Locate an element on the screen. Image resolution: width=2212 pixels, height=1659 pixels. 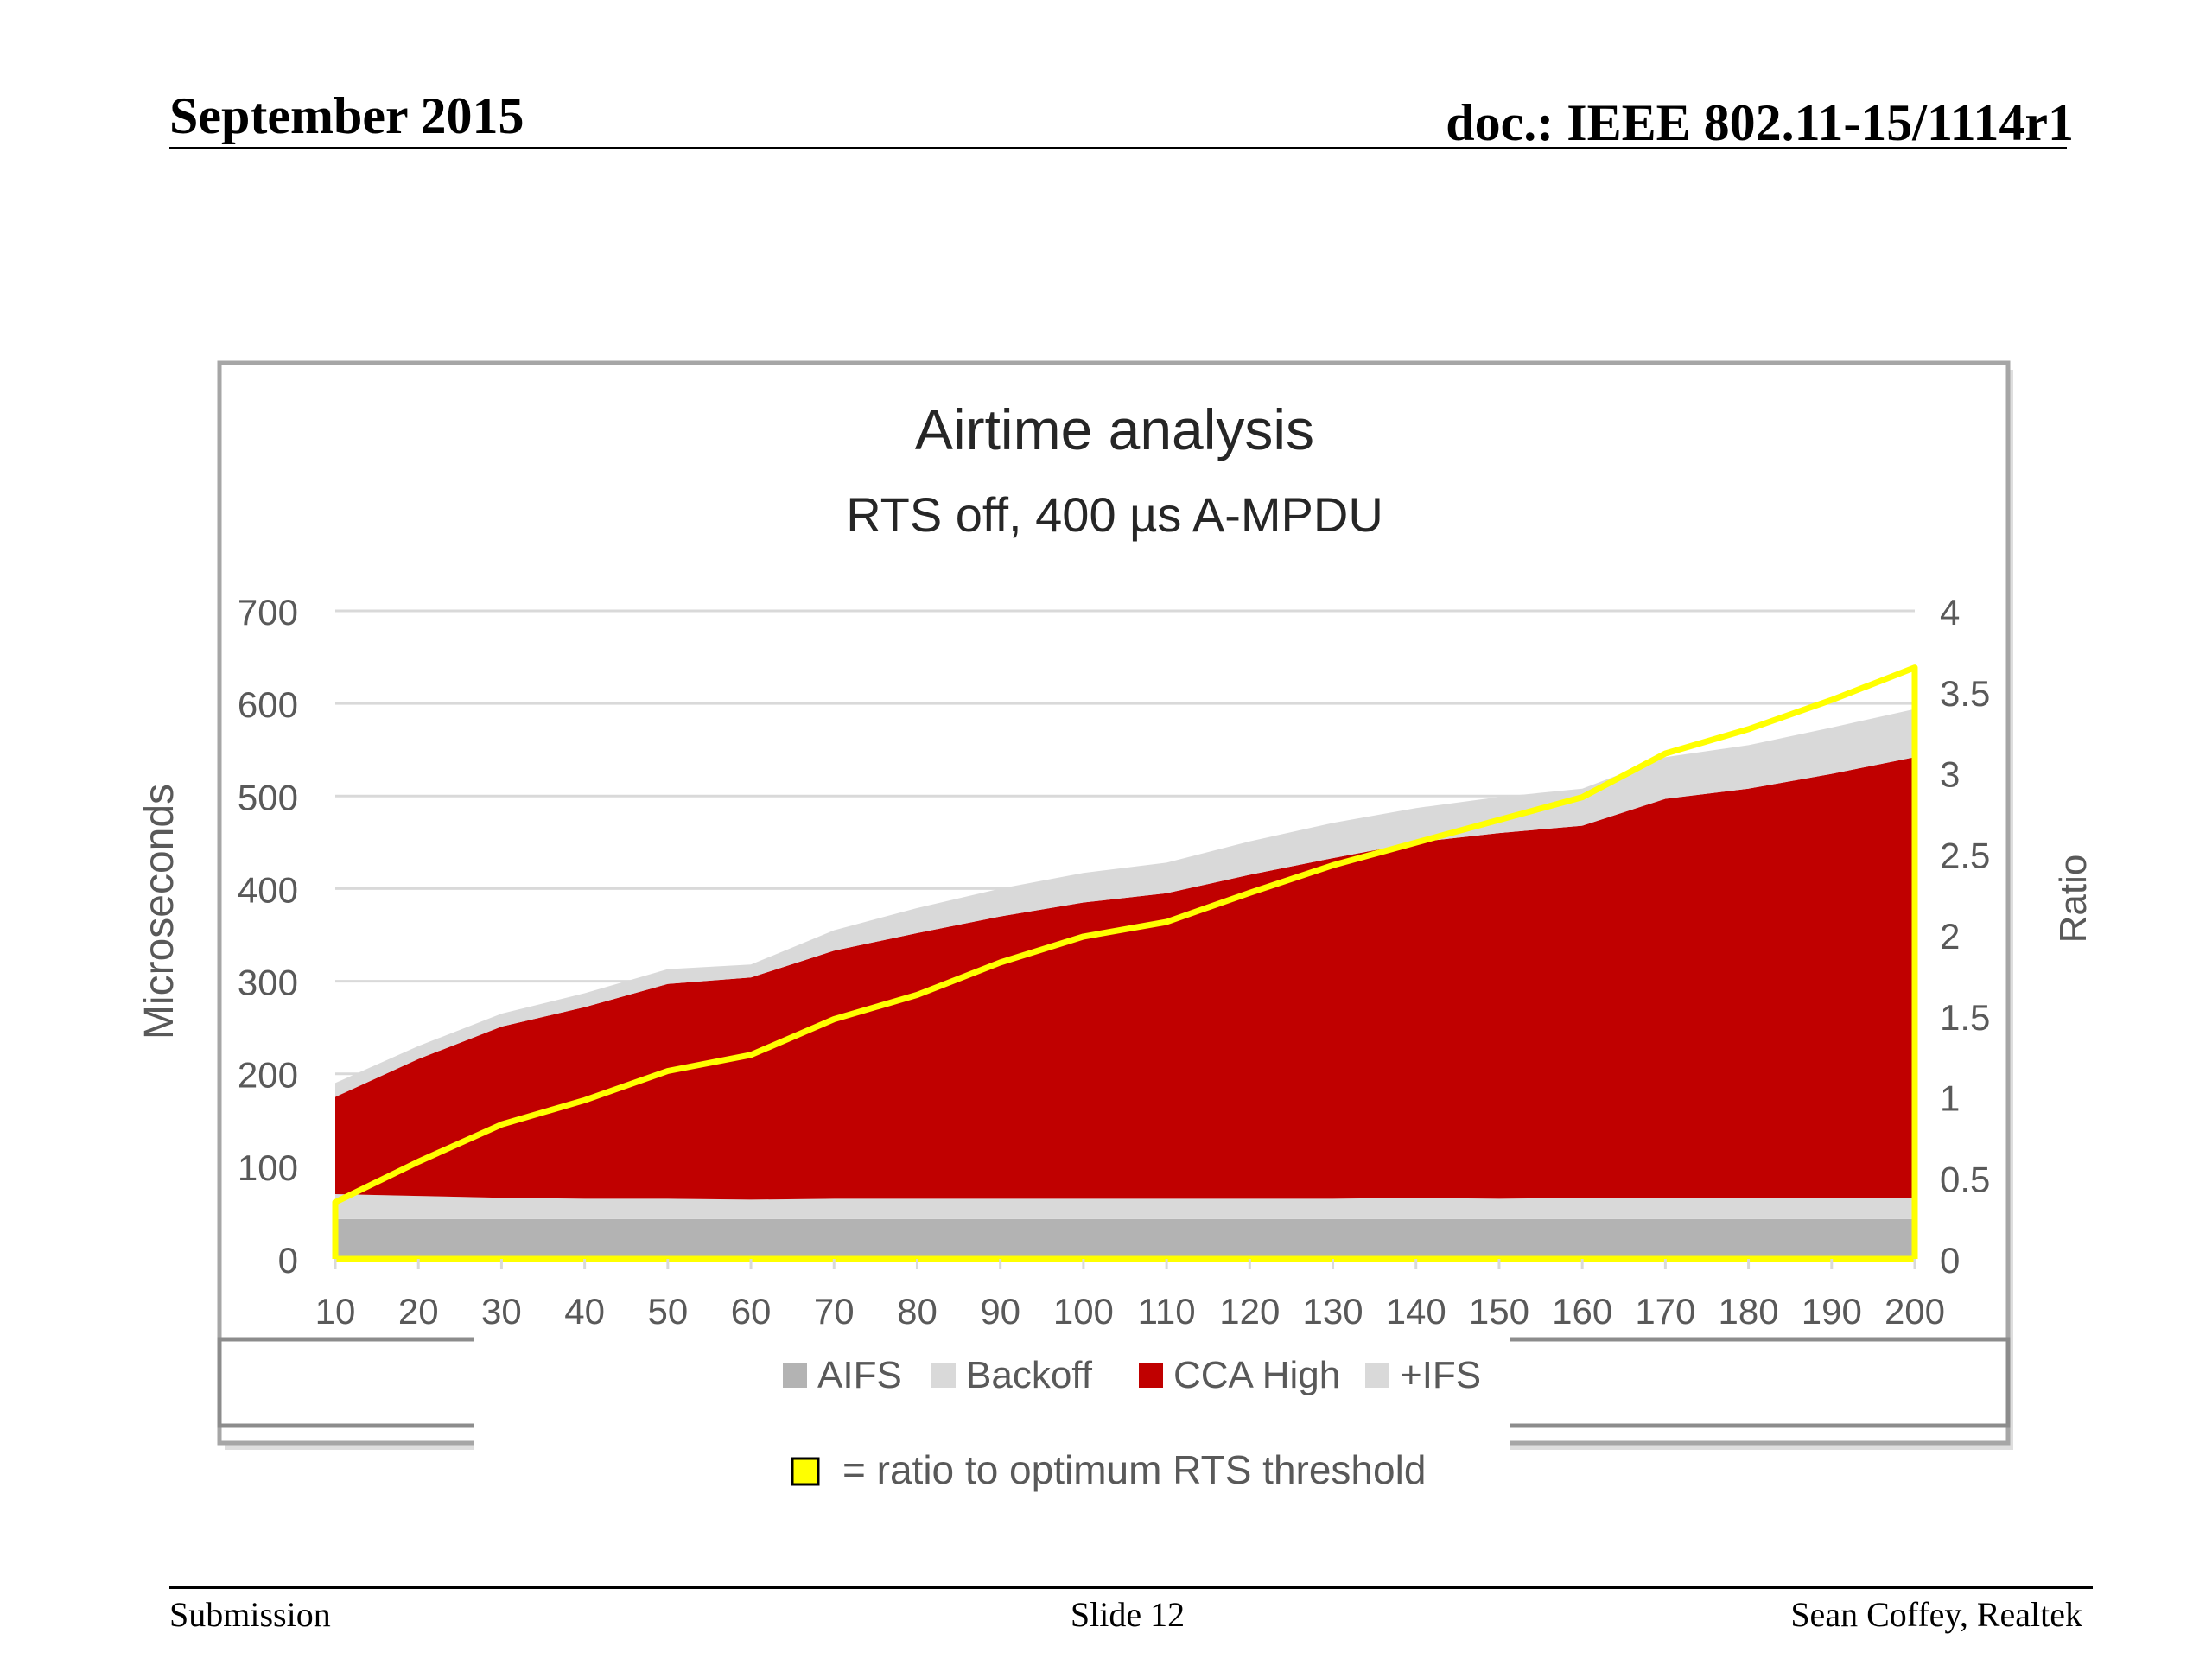
x-tick-label: 110 is located at coordinates (1167, 1311).